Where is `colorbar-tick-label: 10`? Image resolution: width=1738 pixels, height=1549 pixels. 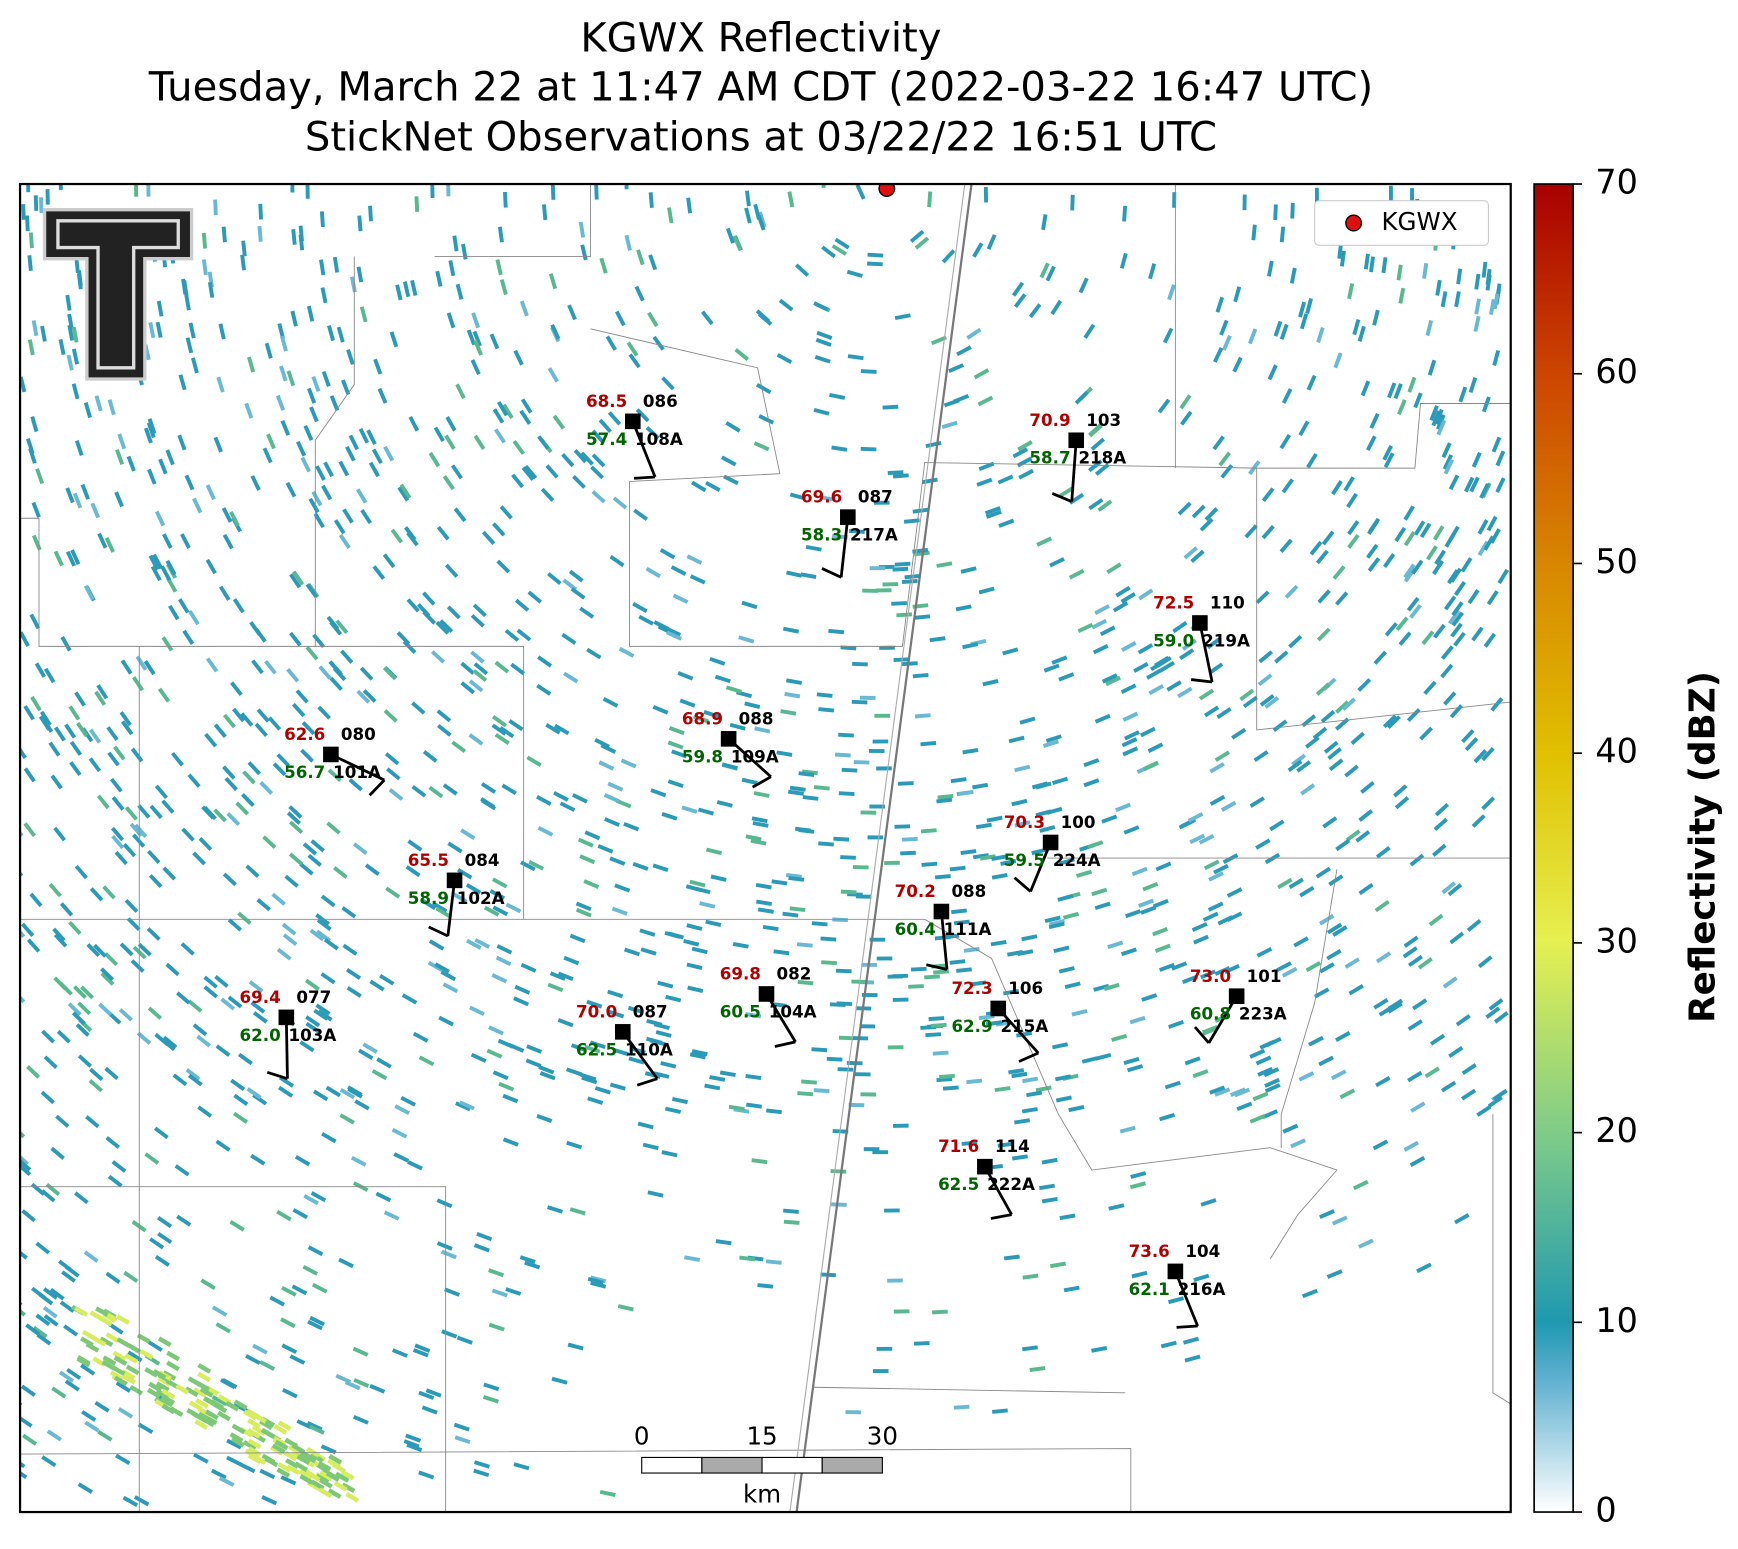
colorbar-tick-label: 10 is located at coordinates (1616, 1320).